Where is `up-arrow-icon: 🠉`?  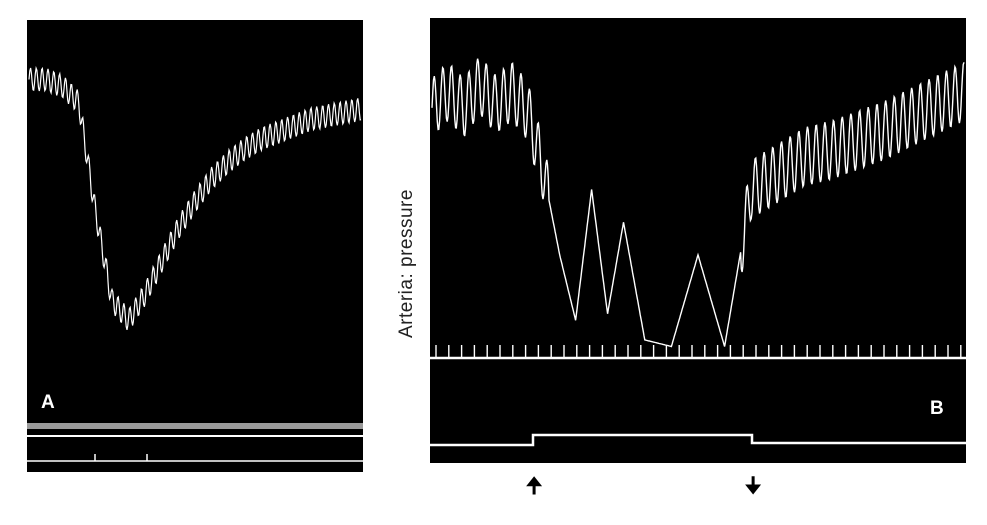
up-arrow-icon: 🠉 is located at coordinates (534, 486).